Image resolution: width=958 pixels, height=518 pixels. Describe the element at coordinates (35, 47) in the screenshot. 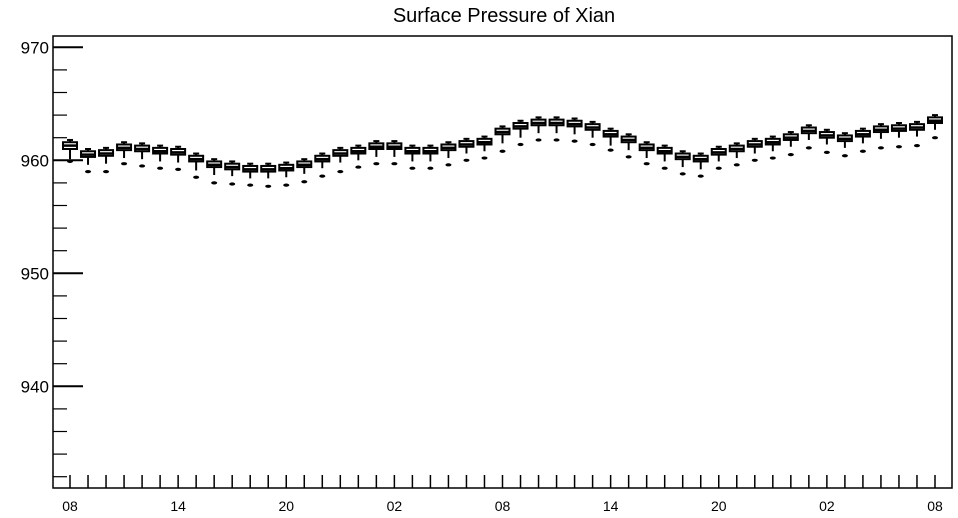

I see `y-tick-label: 970` at that location.